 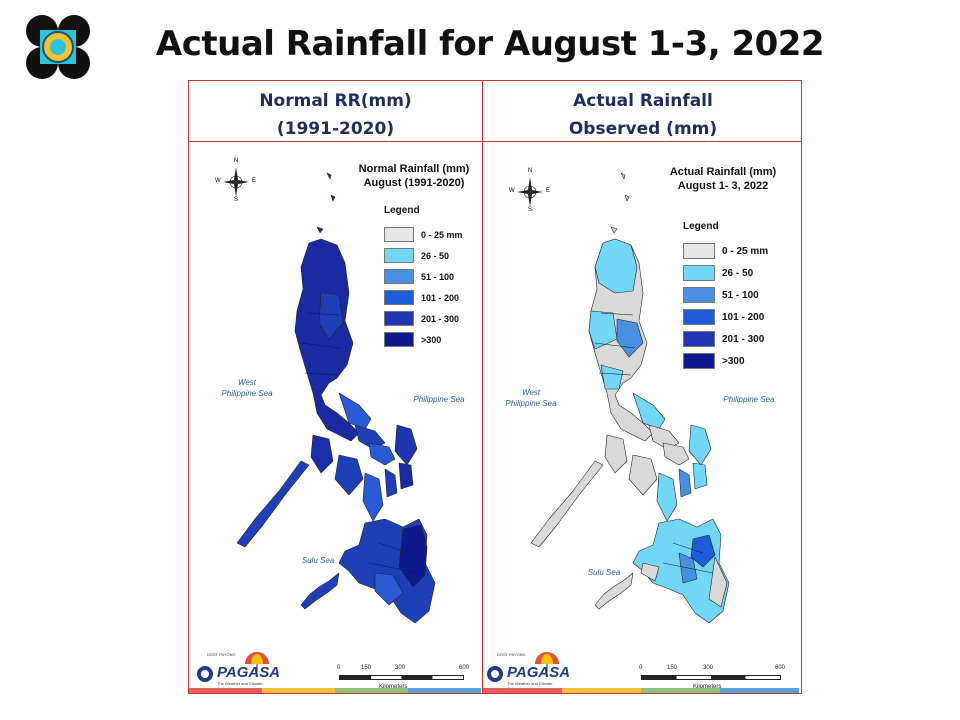 I want to click on sulu-sea-label: Sulu Sea, so click(x=604, y=572).